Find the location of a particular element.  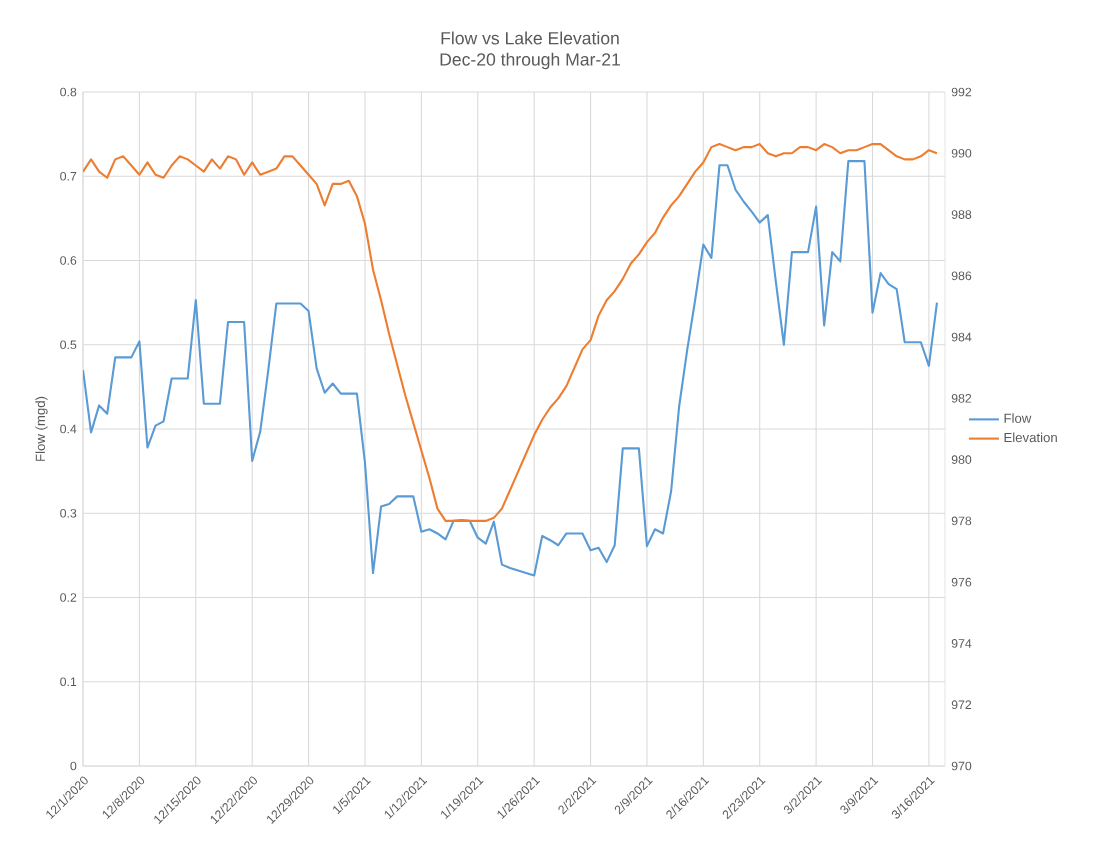

y2-tick-label: 974 is located at coordinates (961, 643).